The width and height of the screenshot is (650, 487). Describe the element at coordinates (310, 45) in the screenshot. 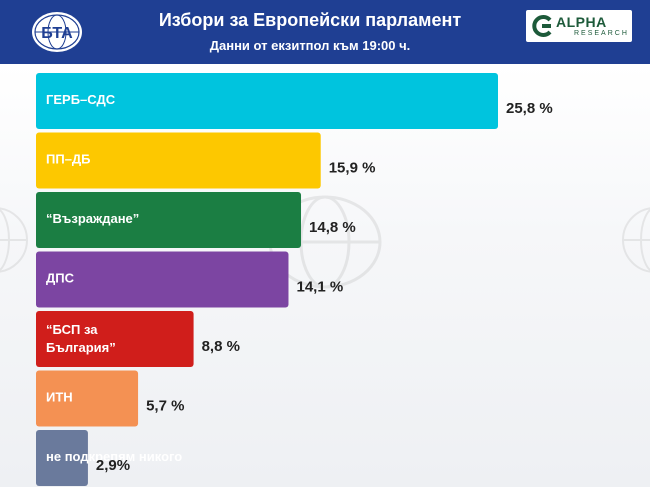

I see `page-subtitle: Данни от екзитпол към 19:00 ч.` at that location.